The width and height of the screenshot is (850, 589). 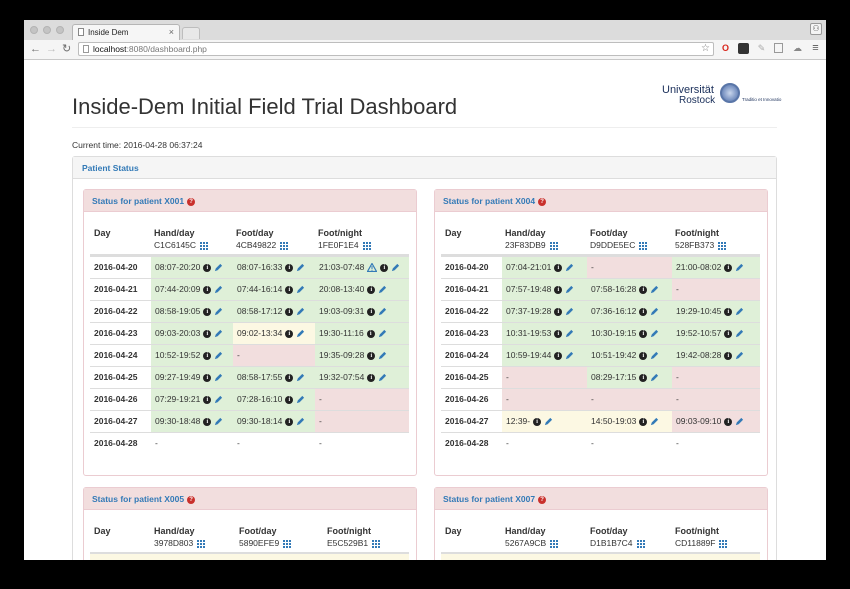 I want to click on forward-button: →, so click(x=51, y=49).